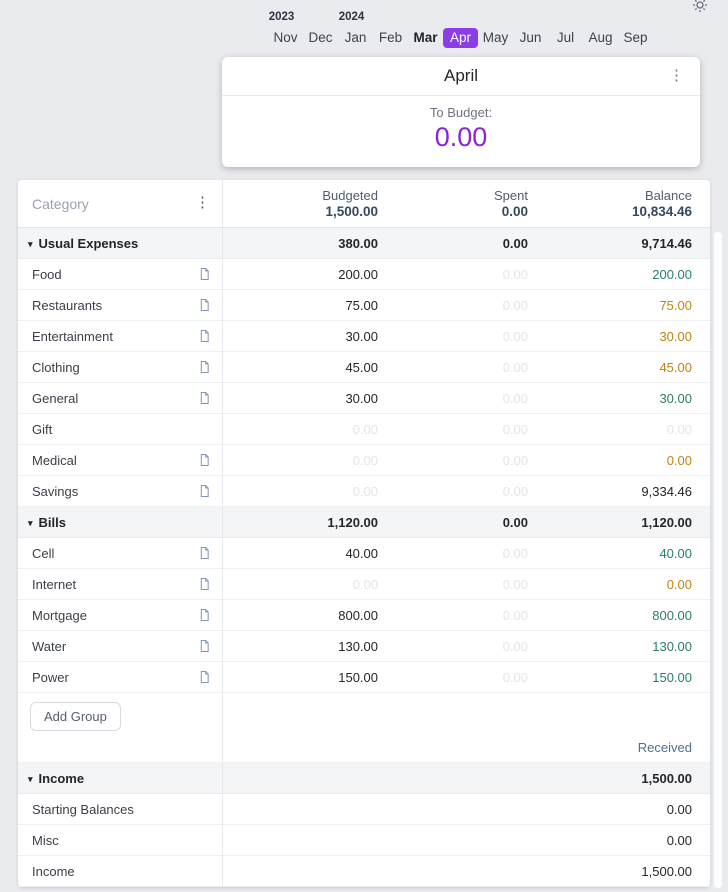 The height and width of the screenshot is (892, 728). What do you see at coordinates (120, 305) in the screenshot?
I see `category-cell: Restaurants` at bounding box center [120, 305].